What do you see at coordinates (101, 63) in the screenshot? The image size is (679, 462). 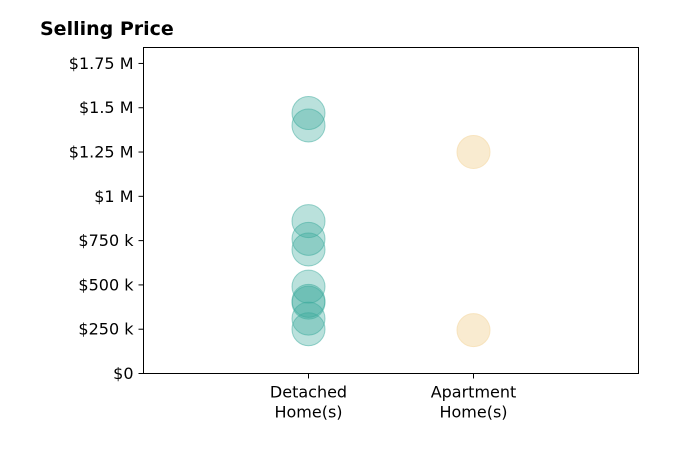 I see `y-tick-label: $1.75 M` at bounding box center [101, 63].